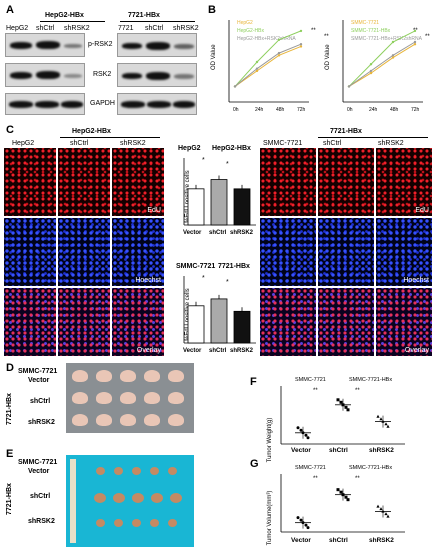  I want to click on lane-label: 7721, so click(126, 28).